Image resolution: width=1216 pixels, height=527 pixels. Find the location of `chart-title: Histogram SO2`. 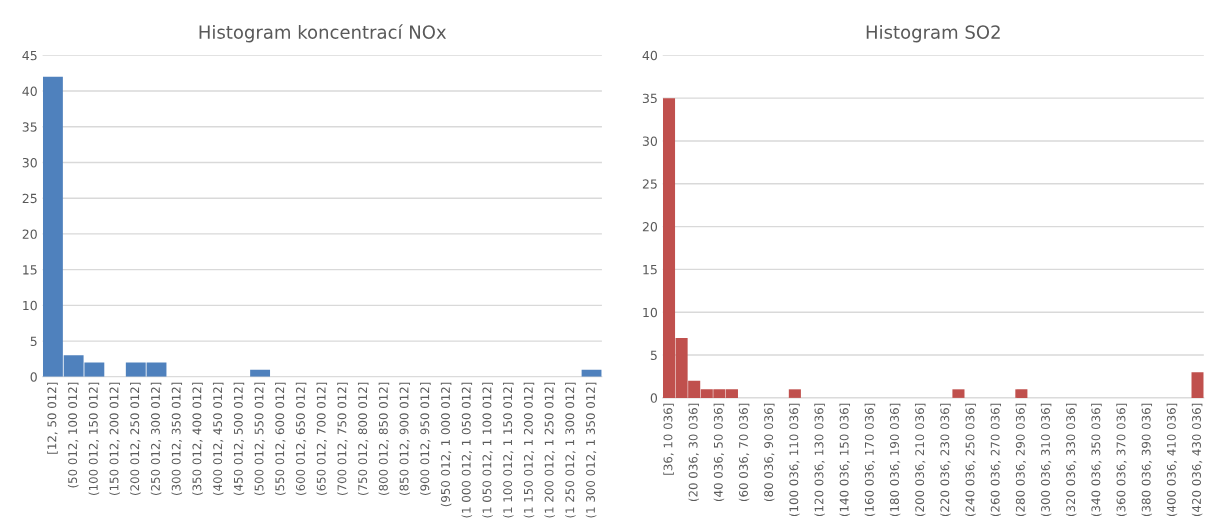

chart-title: Histogram SO2 is located at coordinates (933, 33).